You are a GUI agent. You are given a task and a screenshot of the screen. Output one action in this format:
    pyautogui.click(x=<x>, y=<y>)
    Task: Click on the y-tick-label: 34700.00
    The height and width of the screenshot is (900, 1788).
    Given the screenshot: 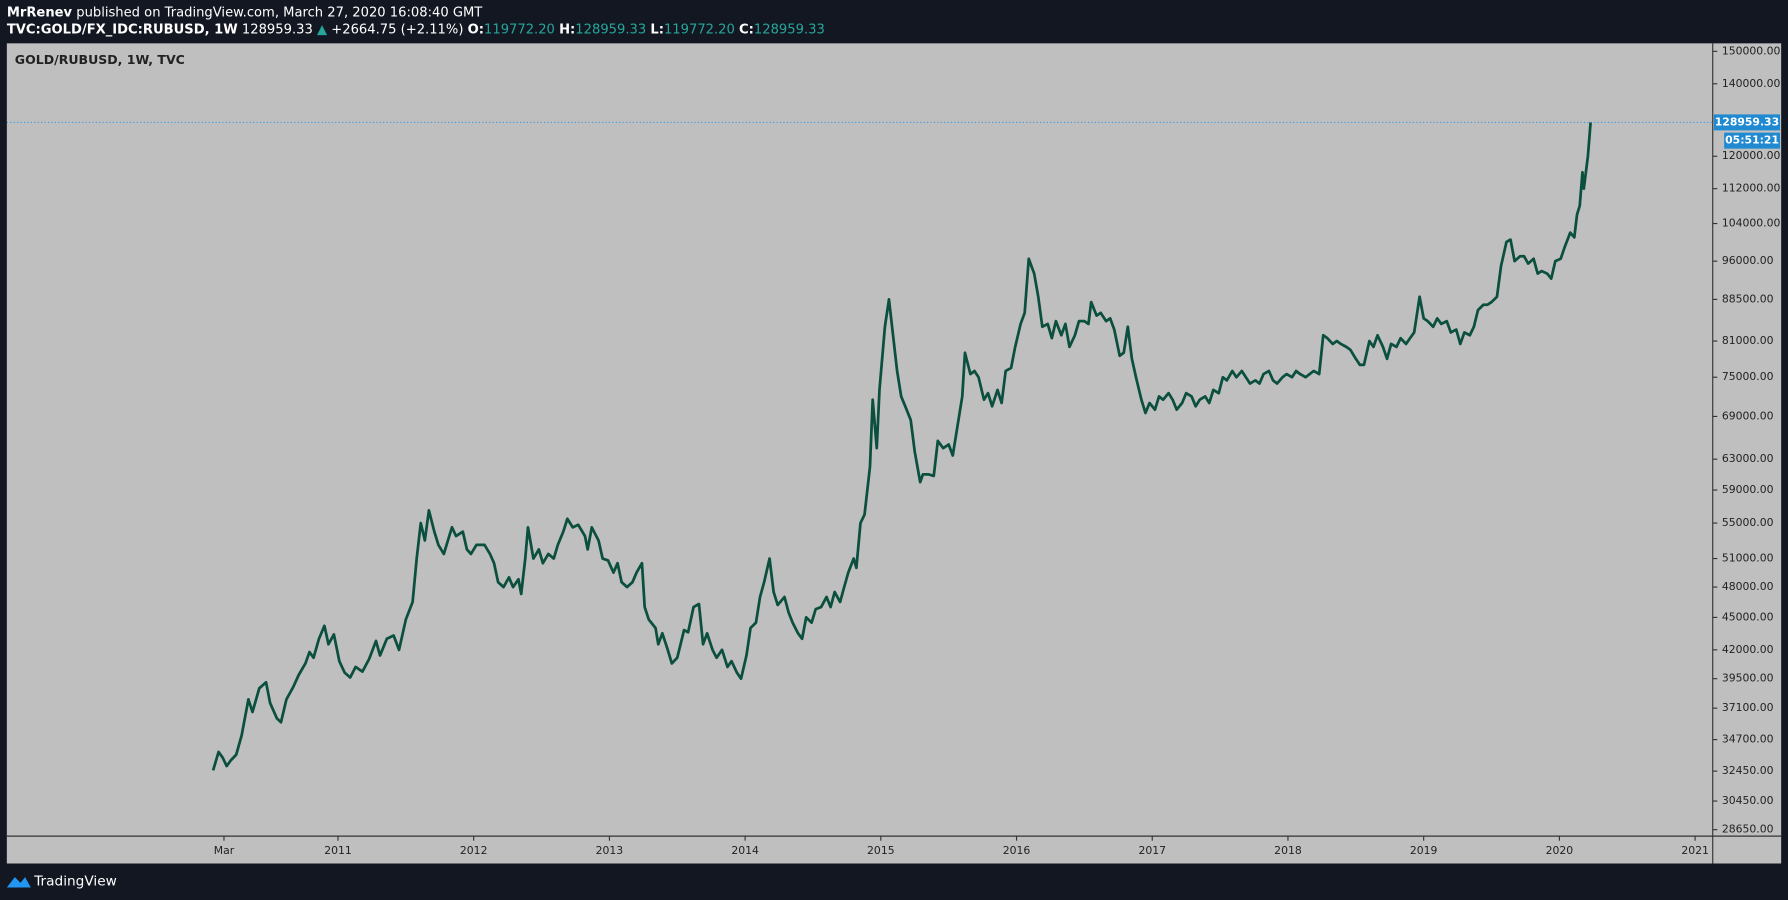 What is the action you would take?
    pyautogui.click(x=1748, y=739)
    